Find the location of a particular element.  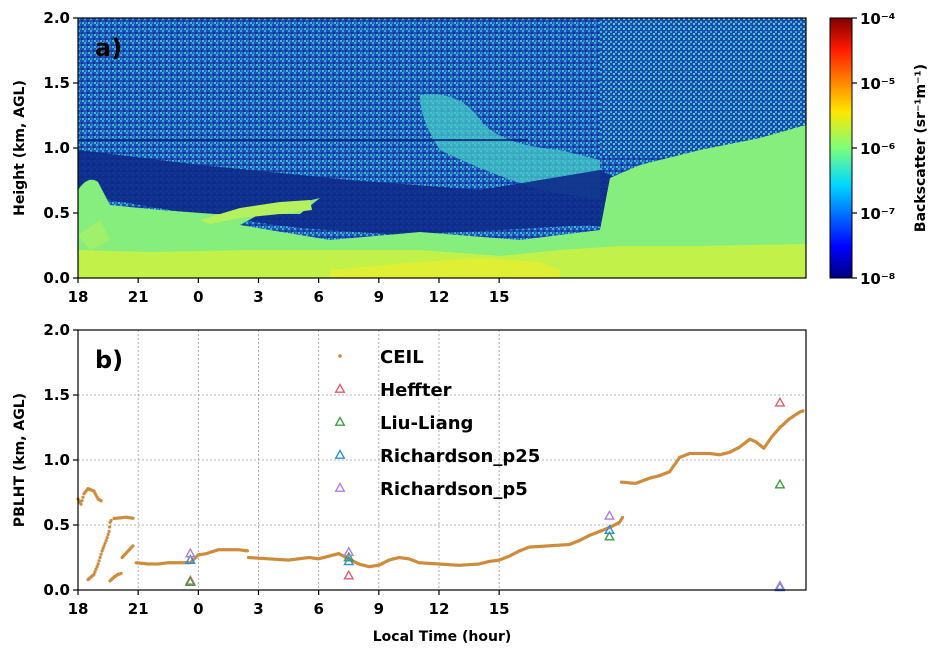

legend-label: Heffter is located at coordinates (416, 390).